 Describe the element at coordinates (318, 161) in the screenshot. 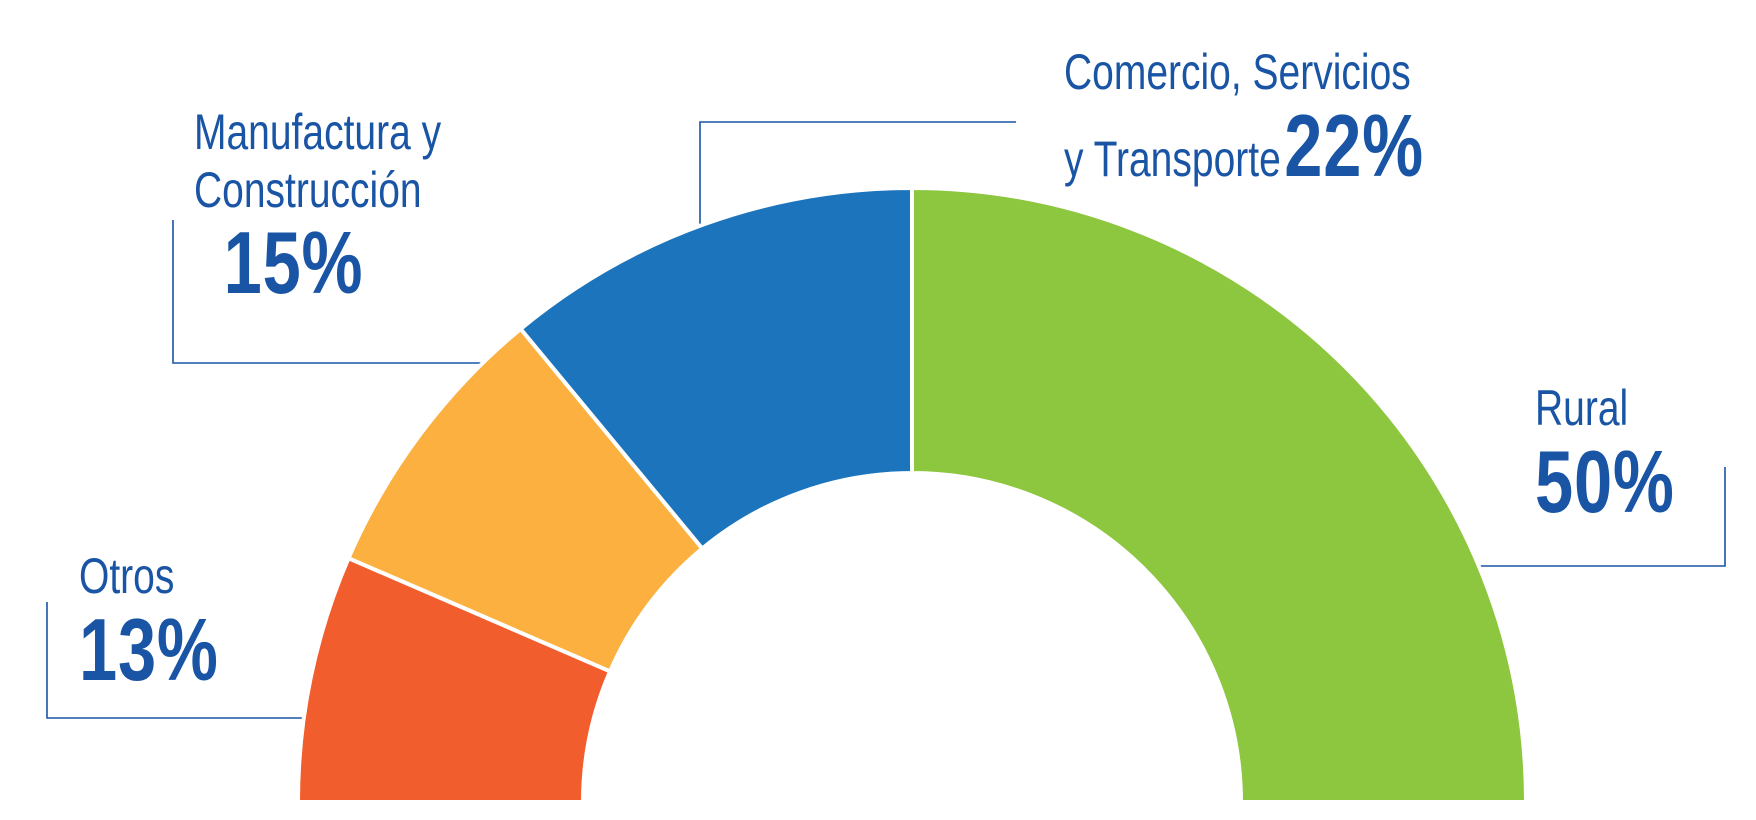

I see `category-label: Manufactura y Construcción` at that location.